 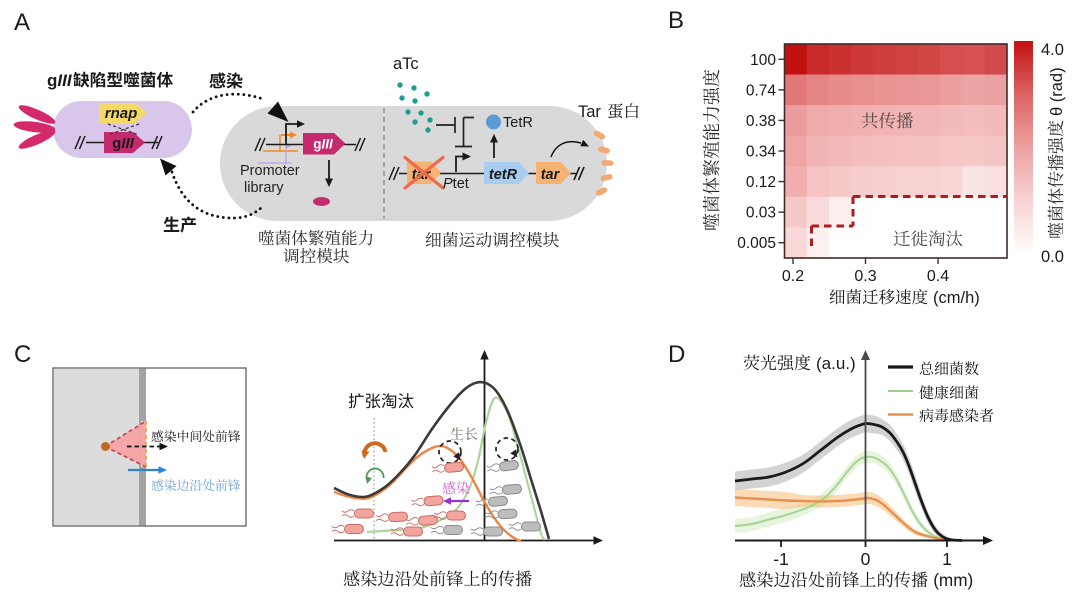 What do you see at coordinates (956, 298) in the screenshot?
I see `svg-text: (cm/h)` at bounding box center [956, 298].